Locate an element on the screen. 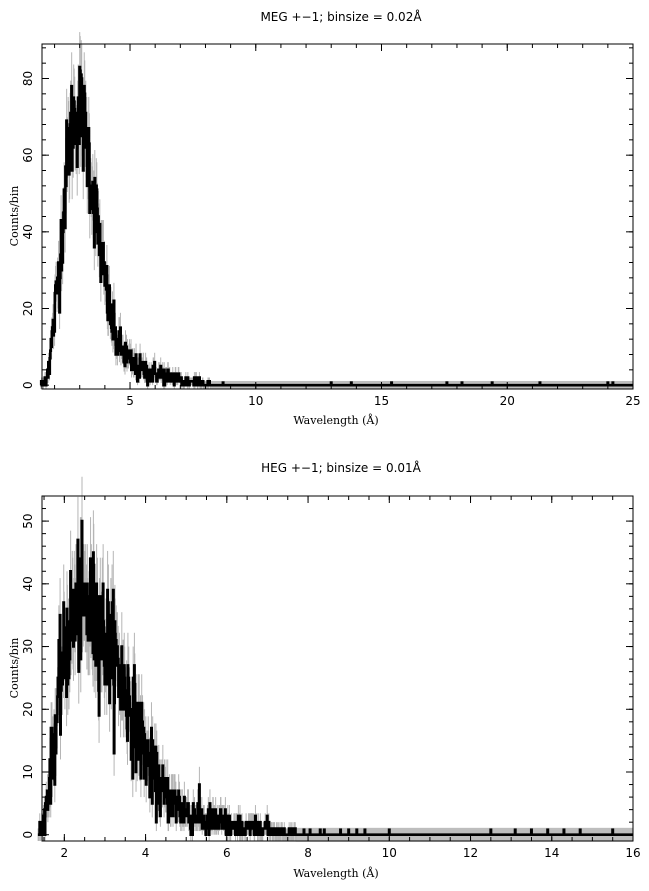 Image resolution: width=649 pixels, height=891 pixels. heg-y-tick-label: 10 is located at coordinates (28, 771).